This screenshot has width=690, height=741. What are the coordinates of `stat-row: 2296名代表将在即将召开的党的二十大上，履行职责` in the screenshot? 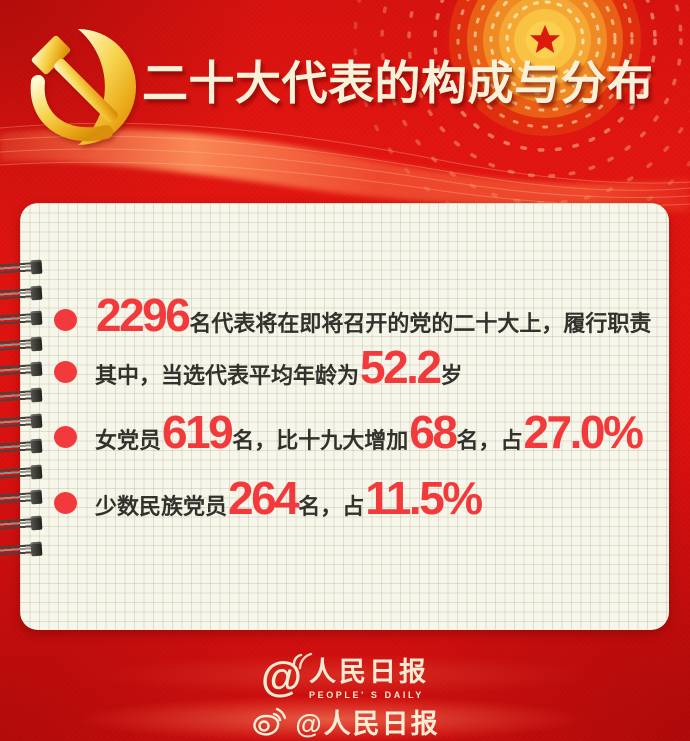 It's located at (357, 315).